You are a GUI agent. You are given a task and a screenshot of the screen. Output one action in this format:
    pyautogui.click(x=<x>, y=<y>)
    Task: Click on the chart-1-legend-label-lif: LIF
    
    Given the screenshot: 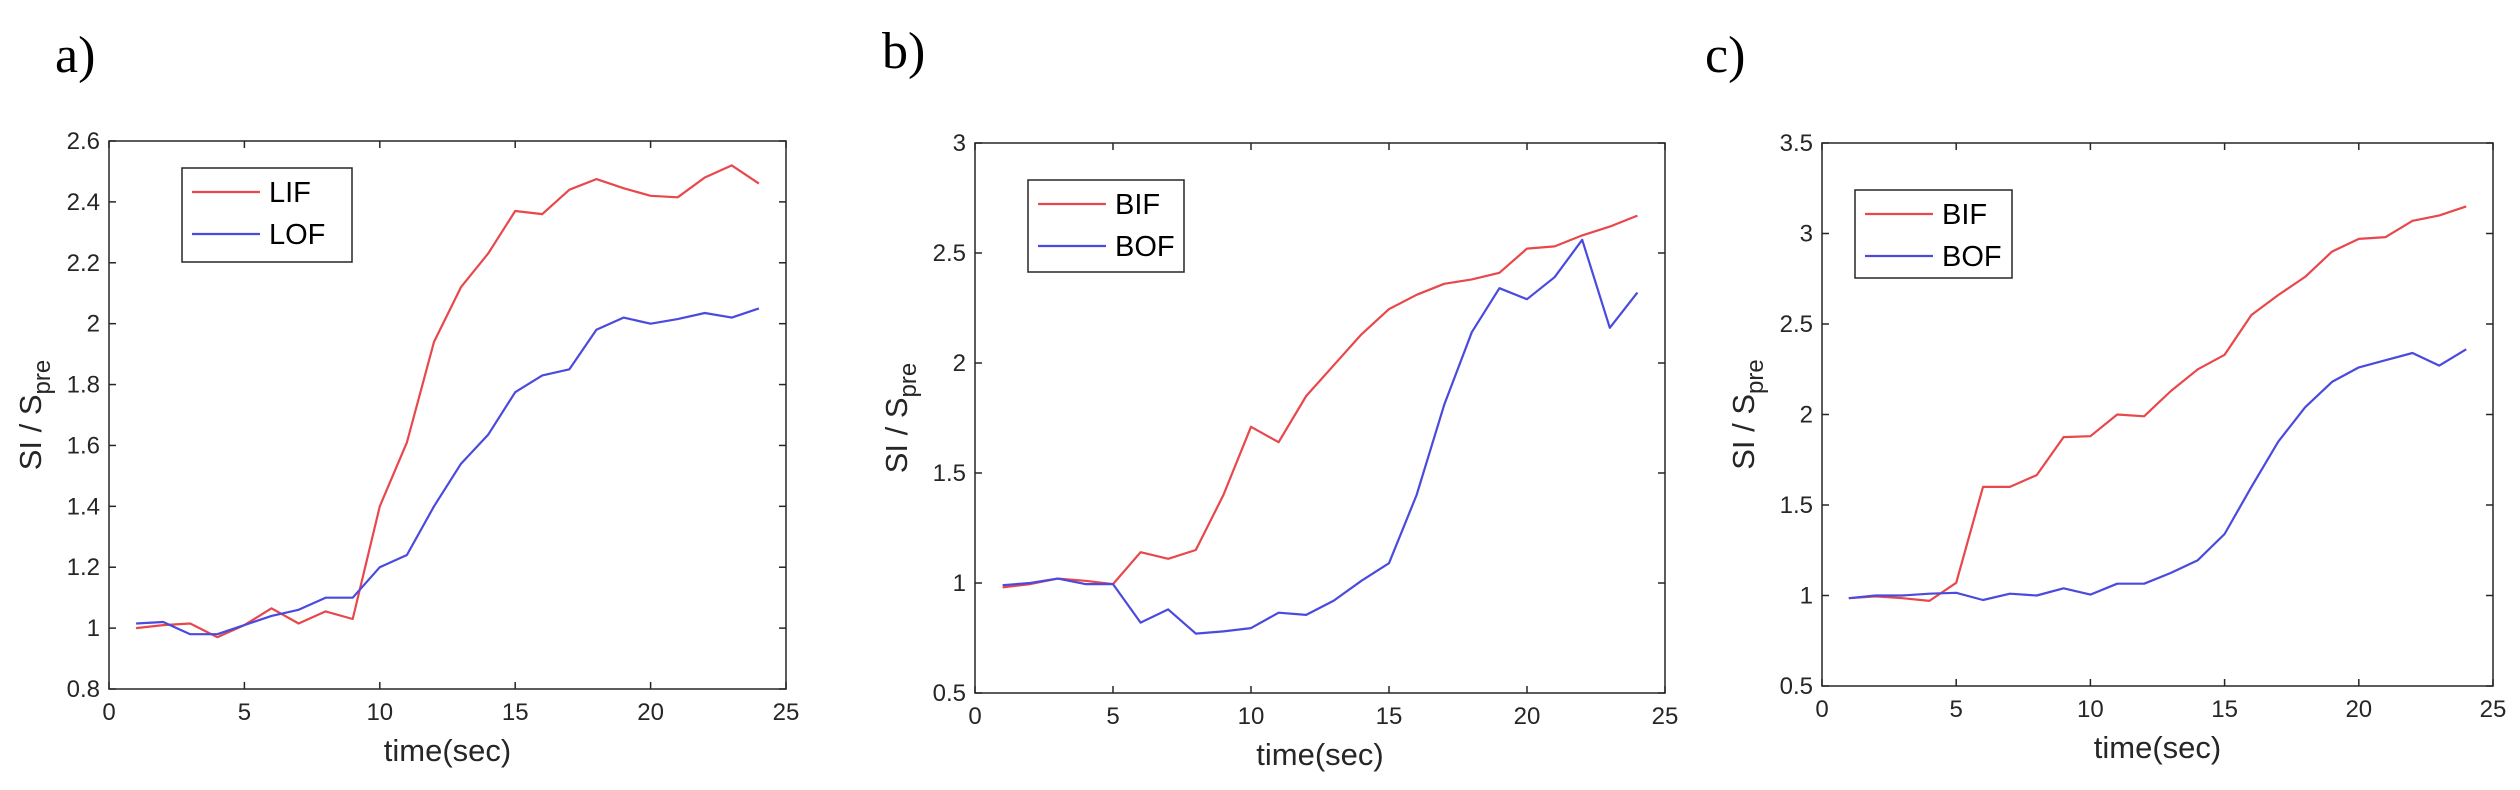 What is the action you would take?
    pyautogui.click(x=290, y=193)
    